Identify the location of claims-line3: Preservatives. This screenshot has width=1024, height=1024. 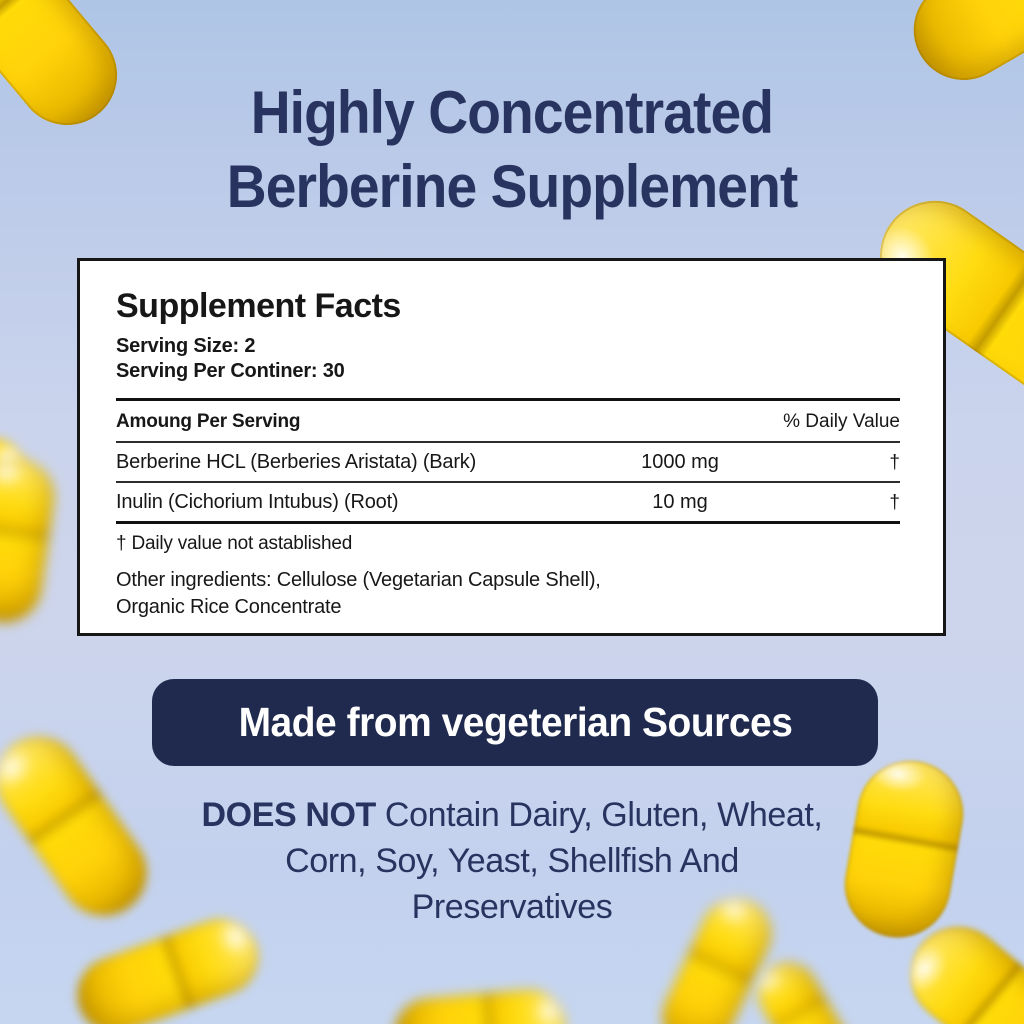
(512, 907).